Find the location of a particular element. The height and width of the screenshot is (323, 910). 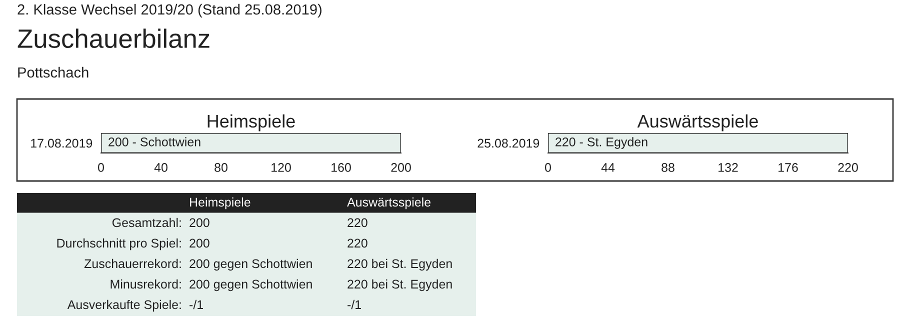

category-label: Ausverkaufte Spiele: is located at coordinates (124, 306).